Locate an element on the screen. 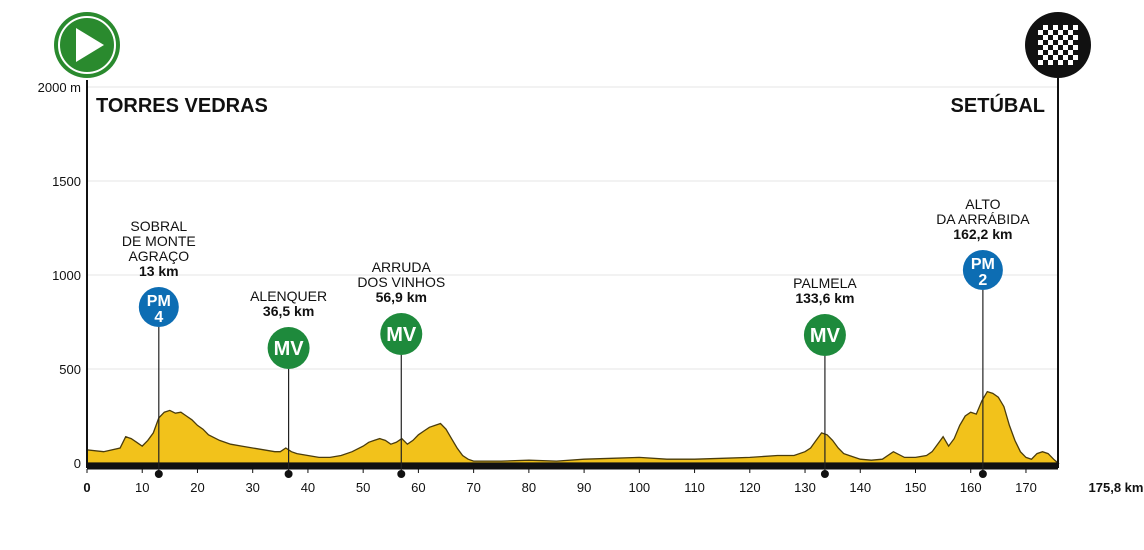 The width and height of the screenshot is (1144, 550). waypoint-name-label: PALMELA is located at coordinates (825, 283).